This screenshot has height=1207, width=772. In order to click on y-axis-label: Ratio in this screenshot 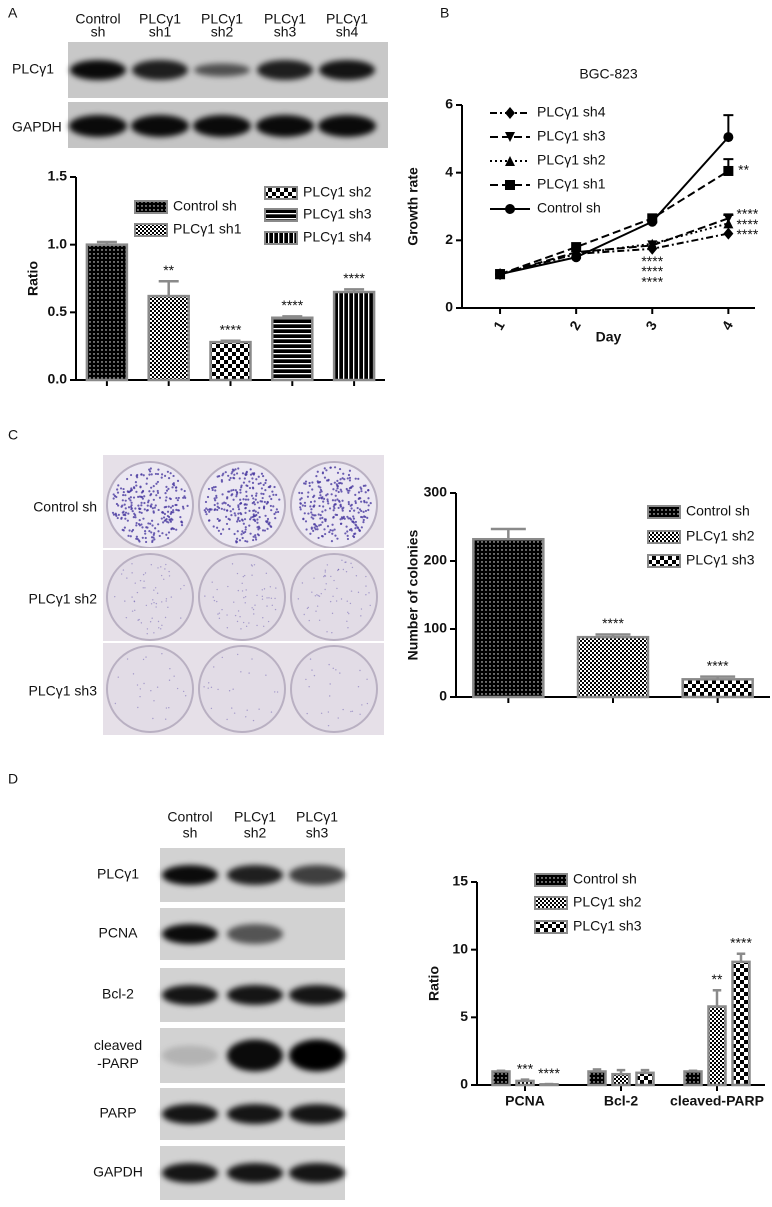, I will do `click(33, 278)`.